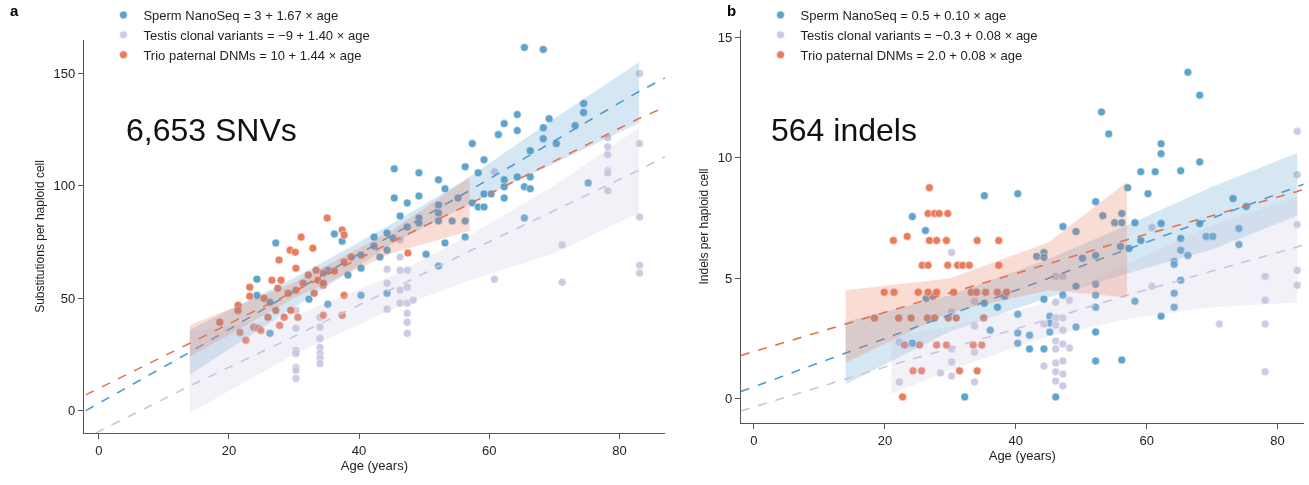  I want to click on legend-label: Testis clonal variants = −9 + 1.40 × age, so click(256, 35).